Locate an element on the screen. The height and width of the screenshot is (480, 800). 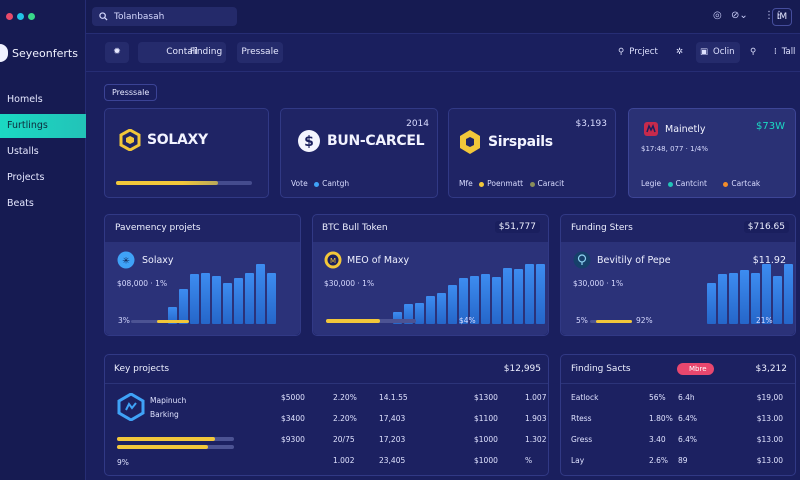
solaxy-logo-row: SOLAXY is located at coordinates (163, 140).